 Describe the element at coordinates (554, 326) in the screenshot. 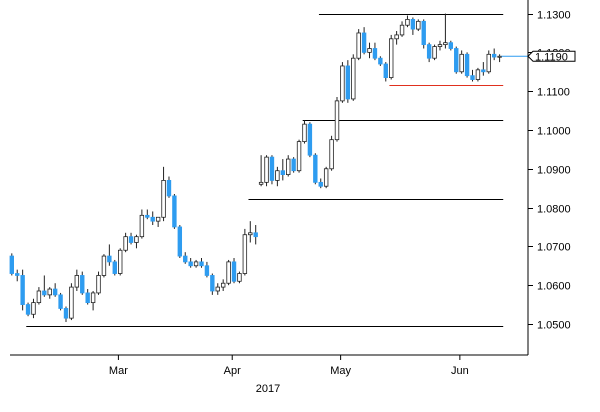

I see `y-tick-label: 1.0500` at that location.